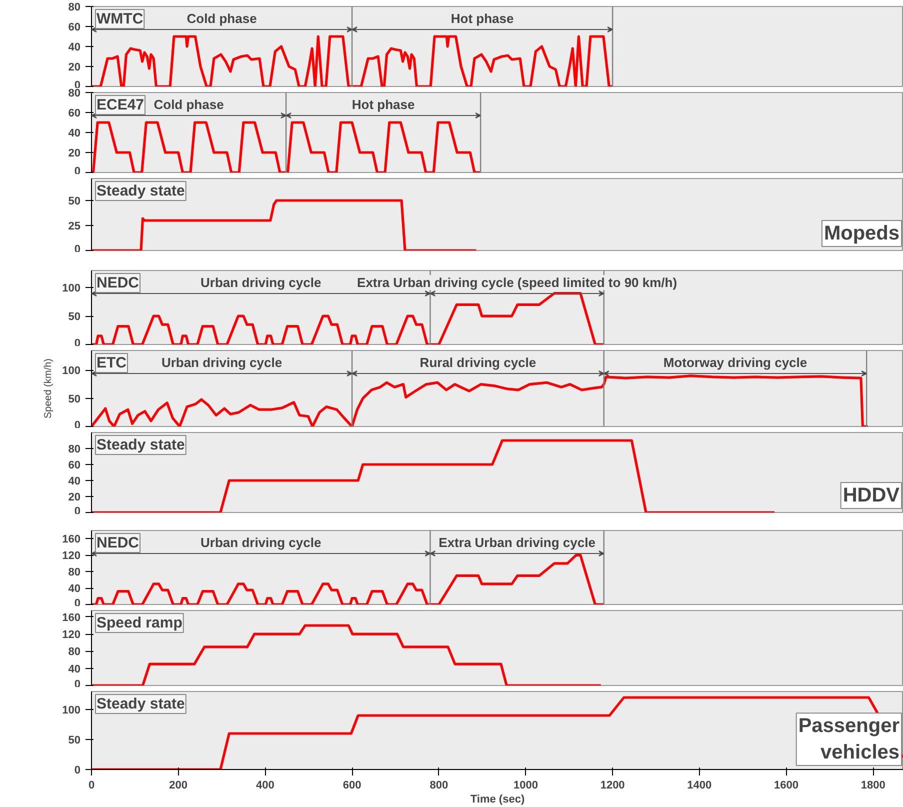  I want to click on annotation: Passenger vehicles, so click(849, 739).